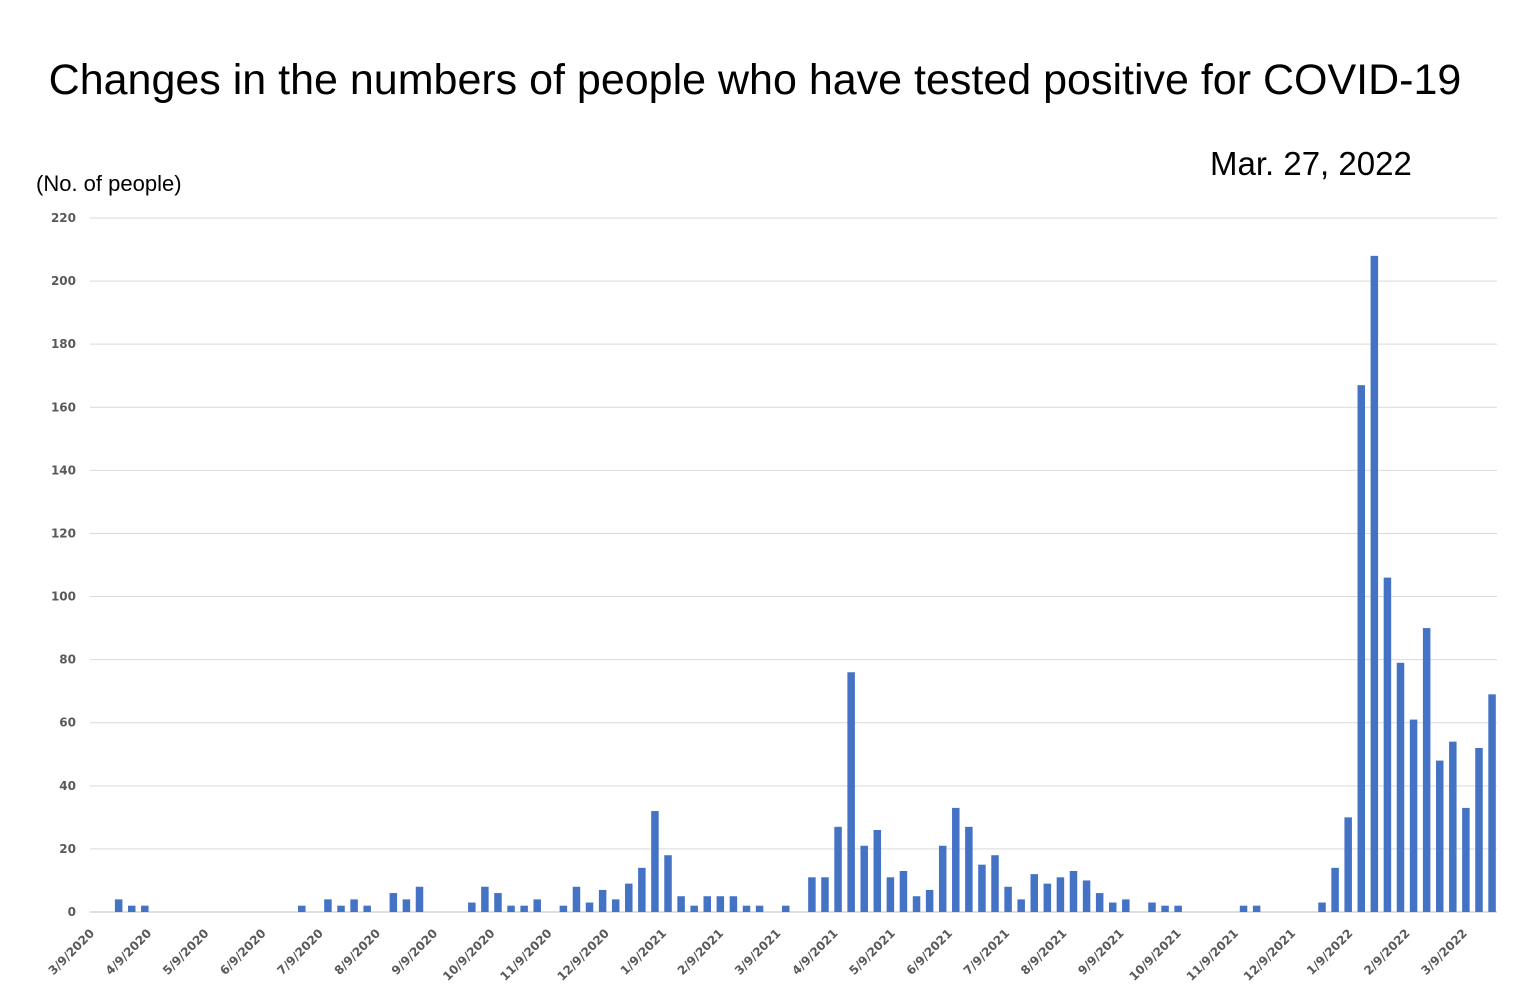 The width and height of the screenshot is (1528, 1002). What do you see at coordinates (815, 952) in the screenshot?
I see `x-tick-label: 4/9/2021` at bounding box center [815, 952].